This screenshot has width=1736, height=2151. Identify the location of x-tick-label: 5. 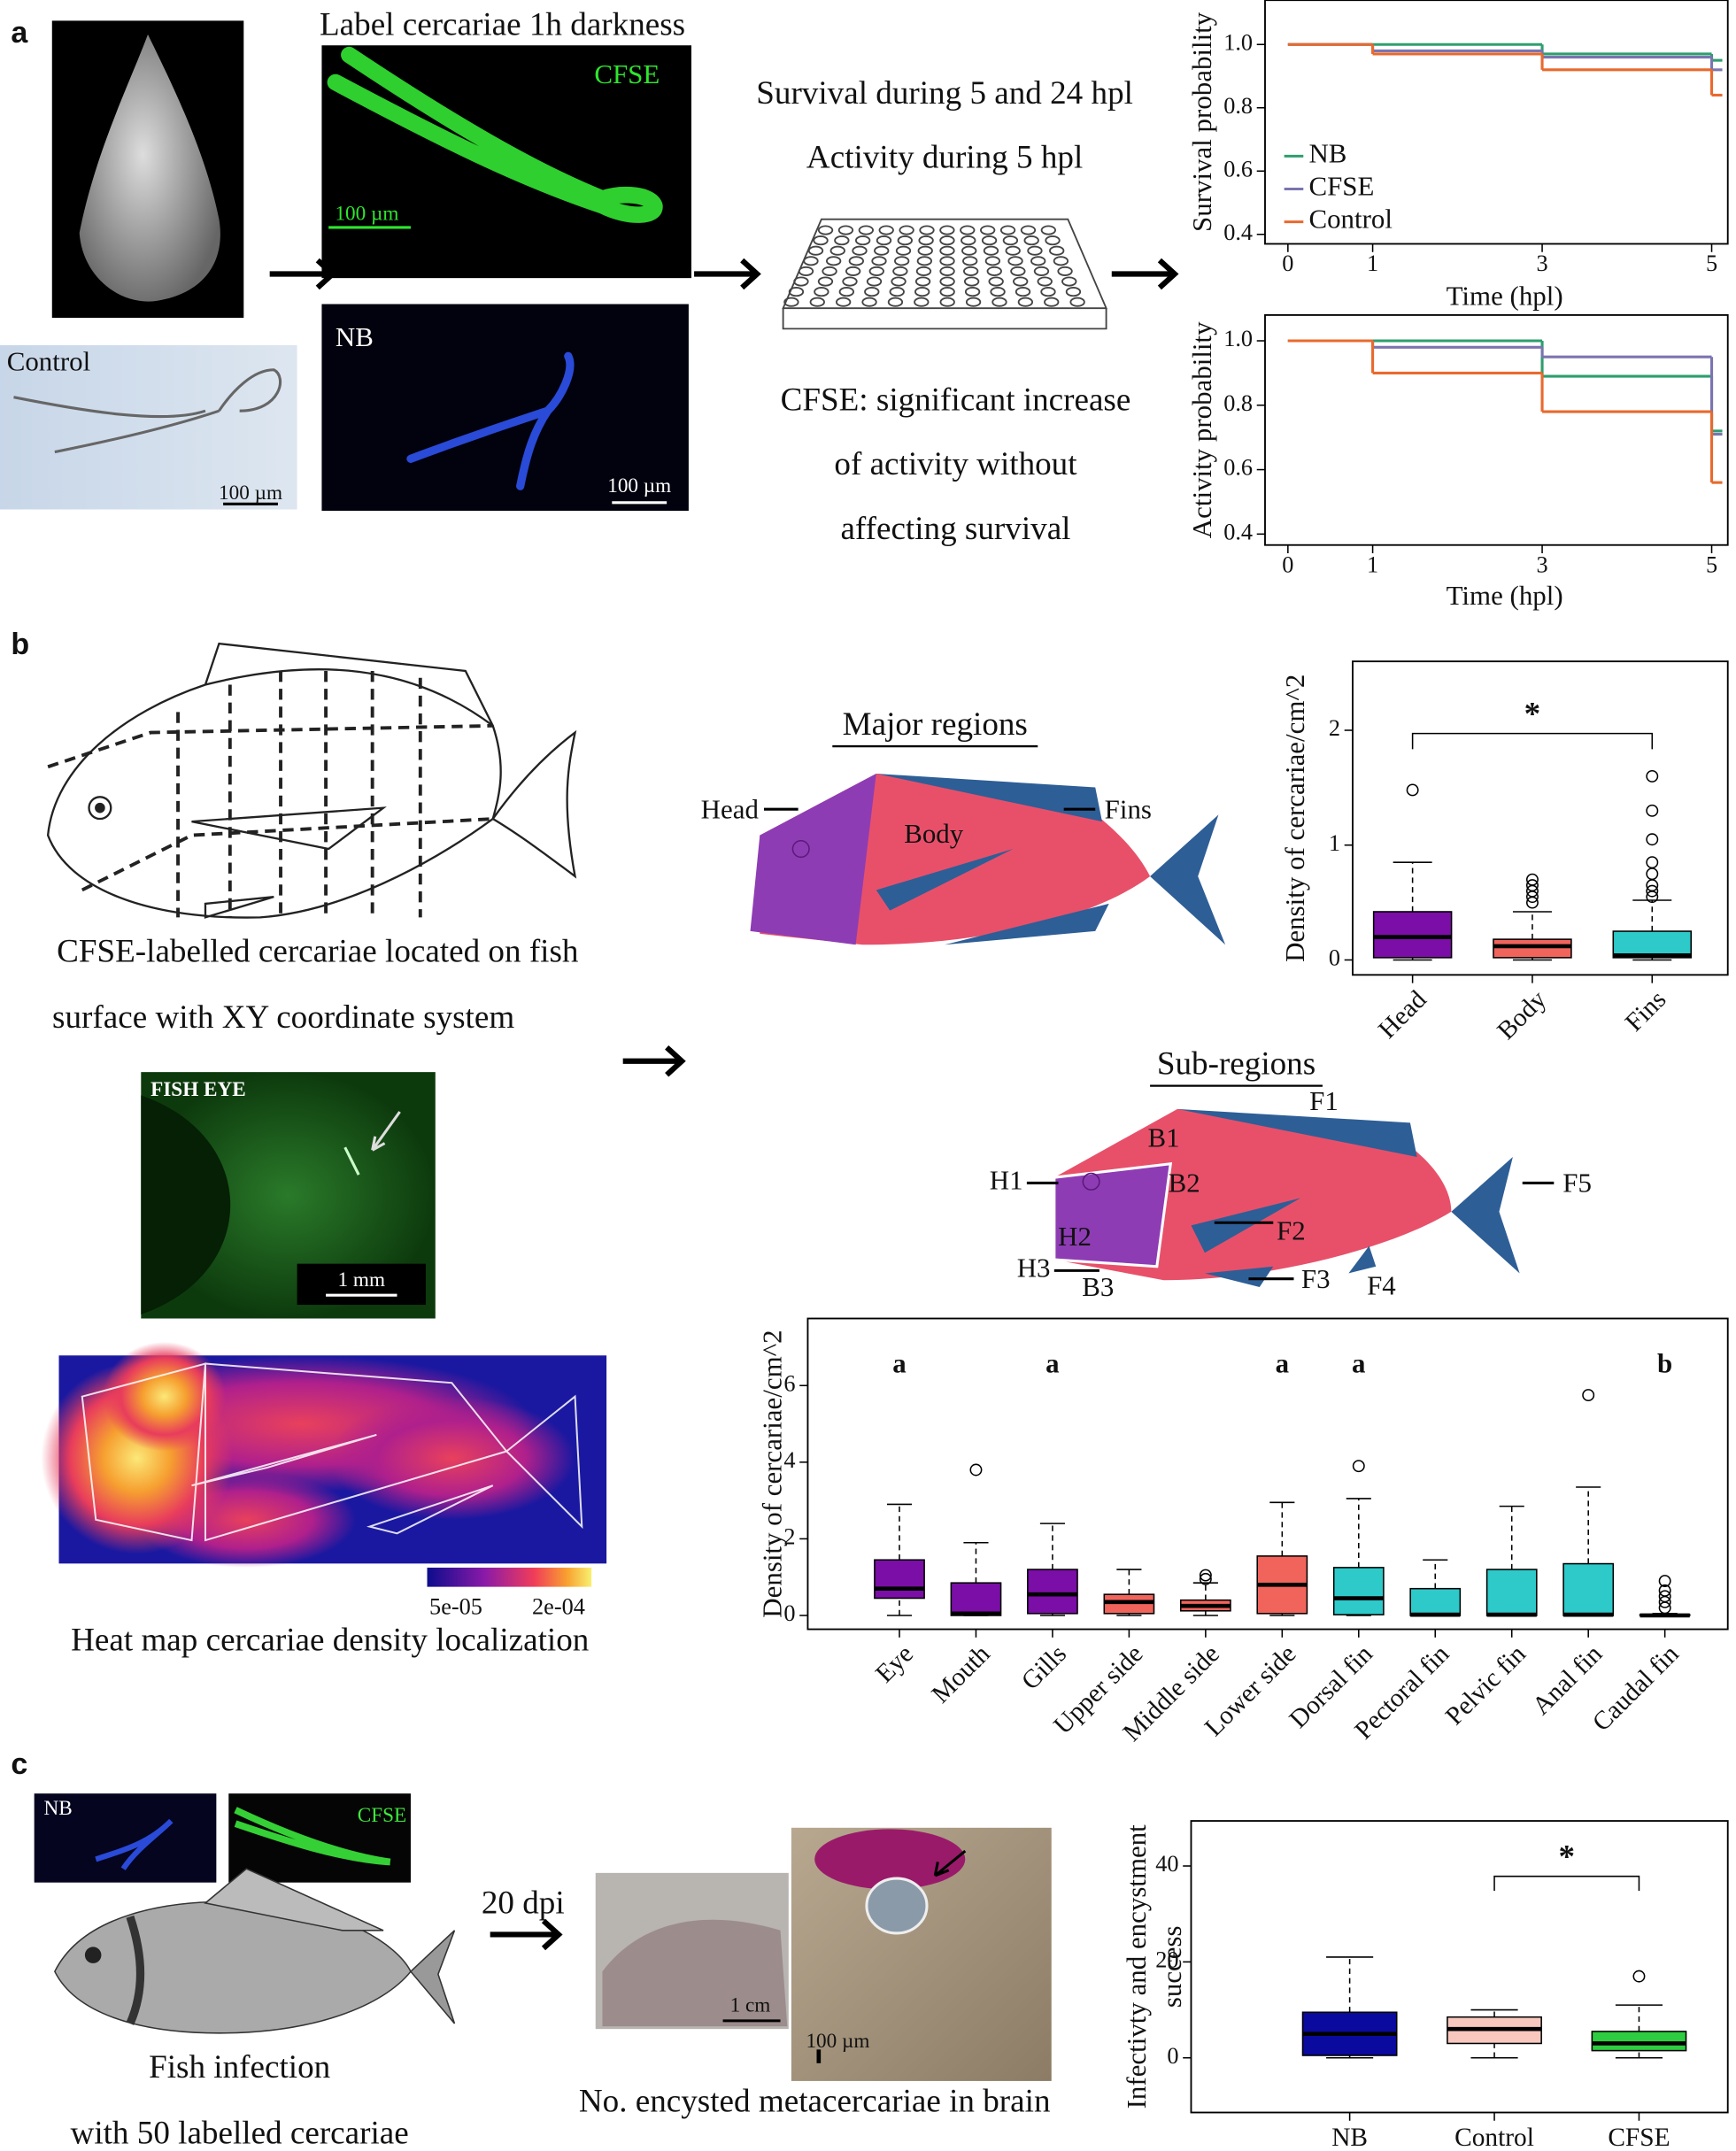
(1712, 564).